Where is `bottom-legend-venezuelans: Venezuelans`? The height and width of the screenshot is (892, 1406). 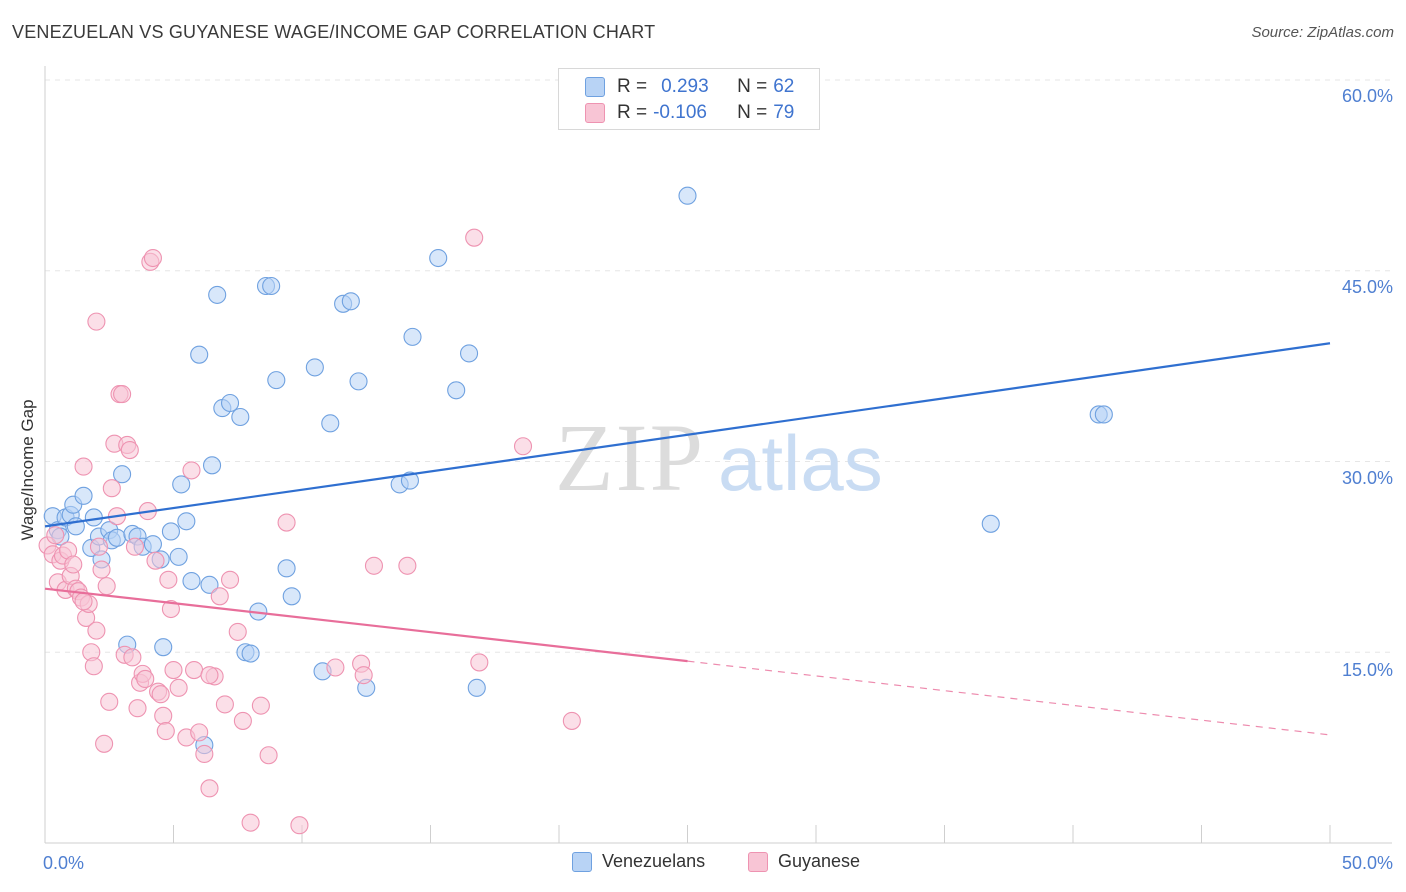
bottom-legend-venezuelans: Venezuelans is located at coordinates (638, 861).